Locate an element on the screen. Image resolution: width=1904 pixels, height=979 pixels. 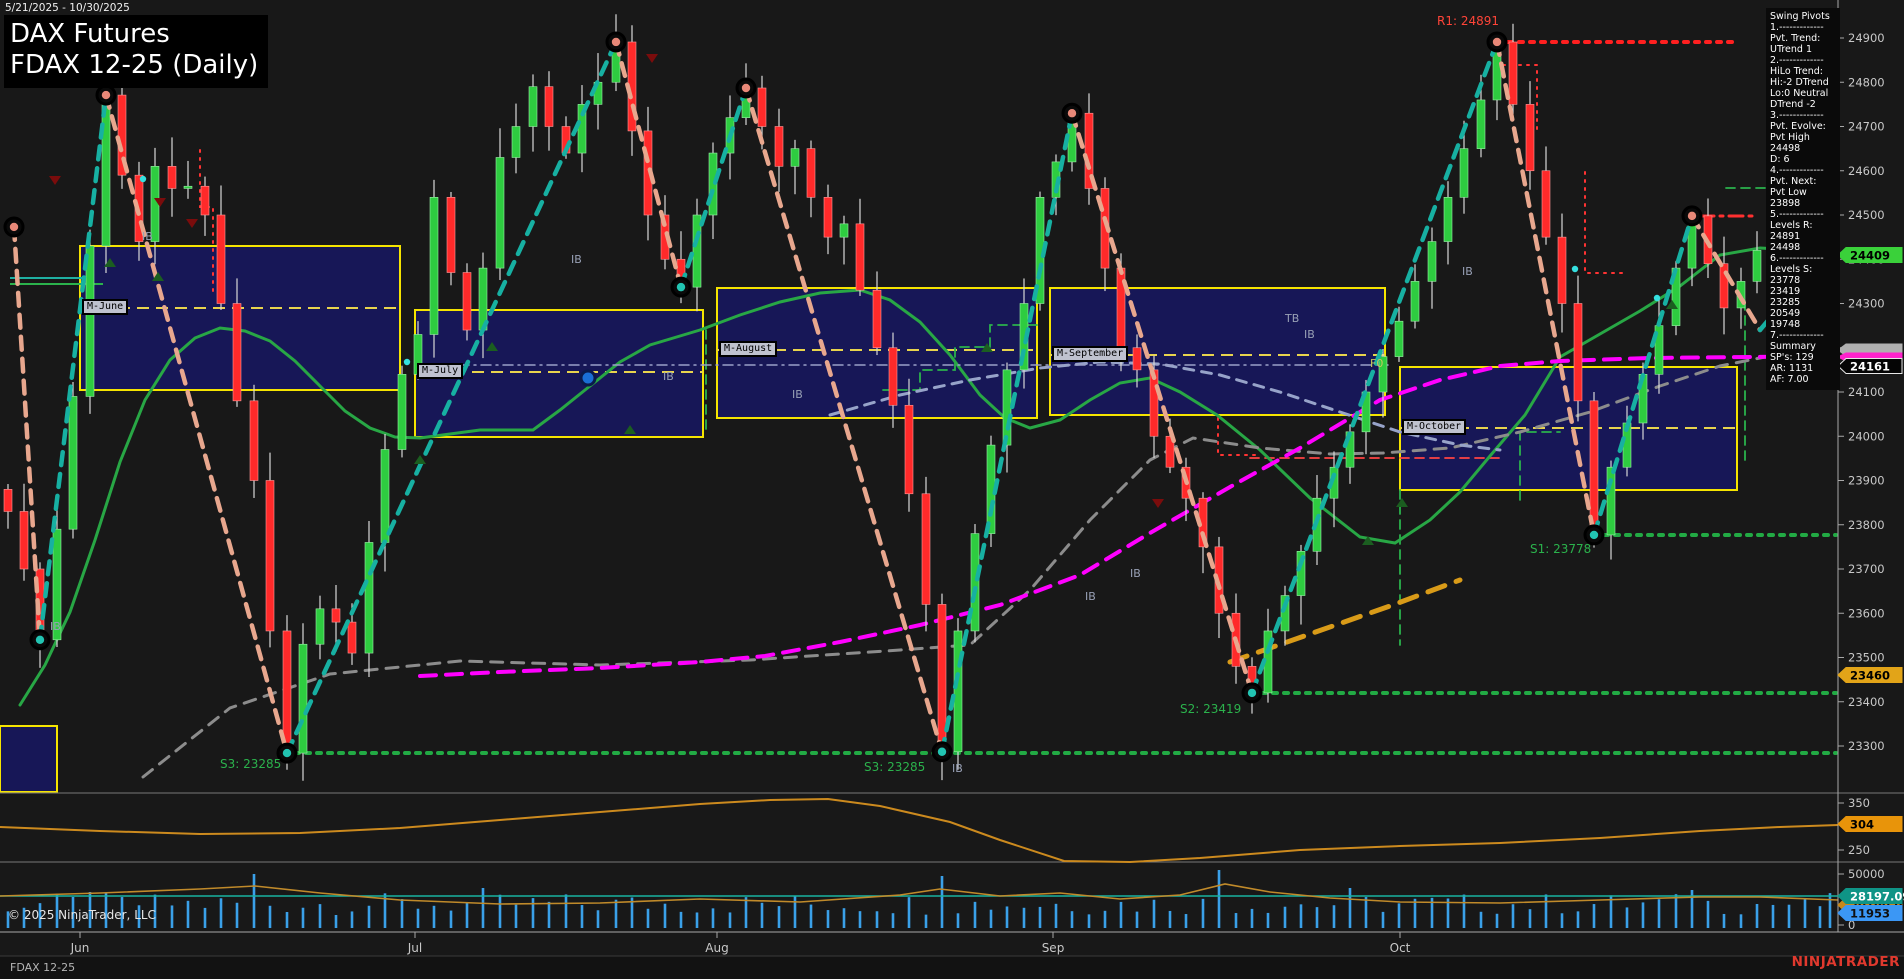
svg-text: Oct is located at coordinates (1400, 948).